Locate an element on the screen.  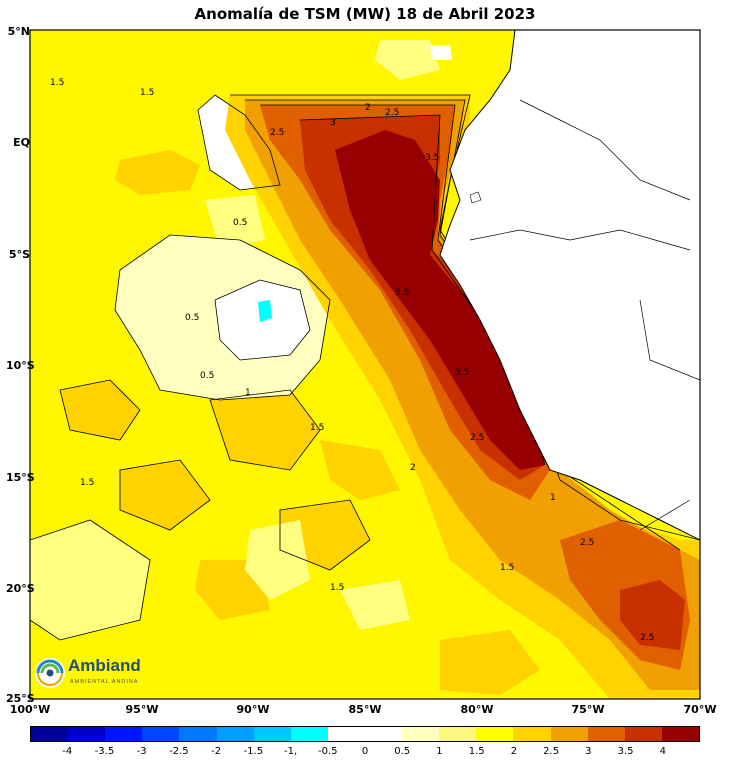
colorbar-label: 3 is located at coordinates (588, 751).